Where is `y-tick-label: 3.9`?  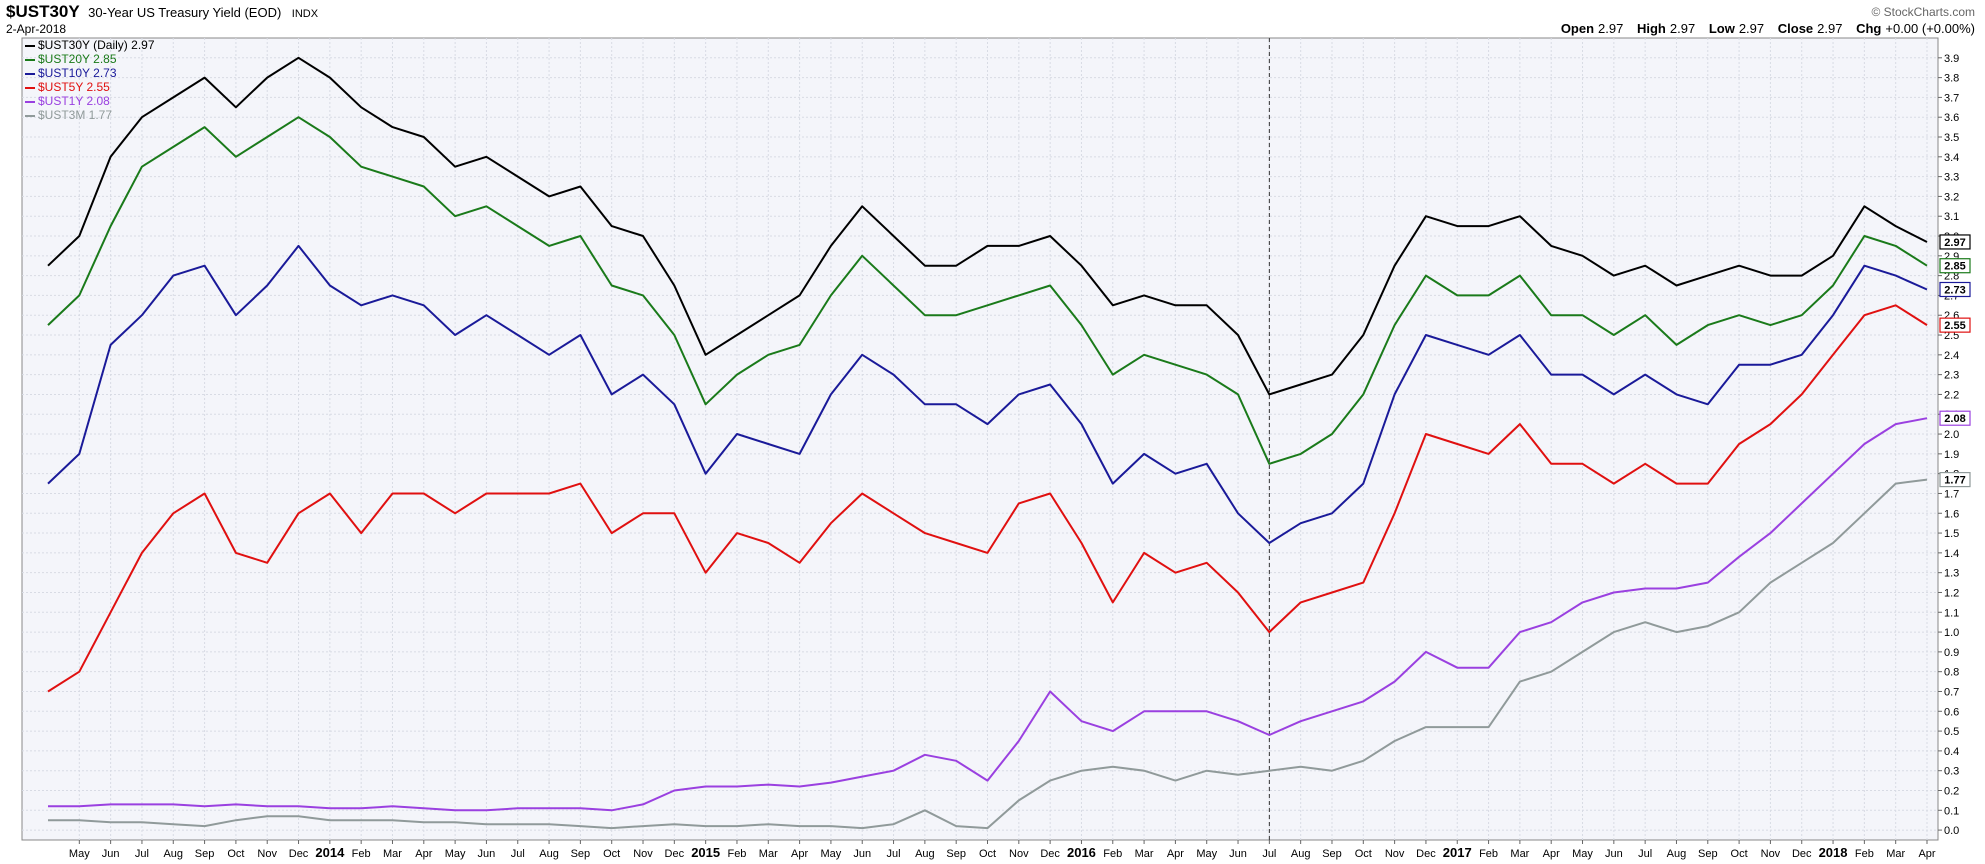
y-tick-label: 3.9 is located at coordinates (1951, 59).